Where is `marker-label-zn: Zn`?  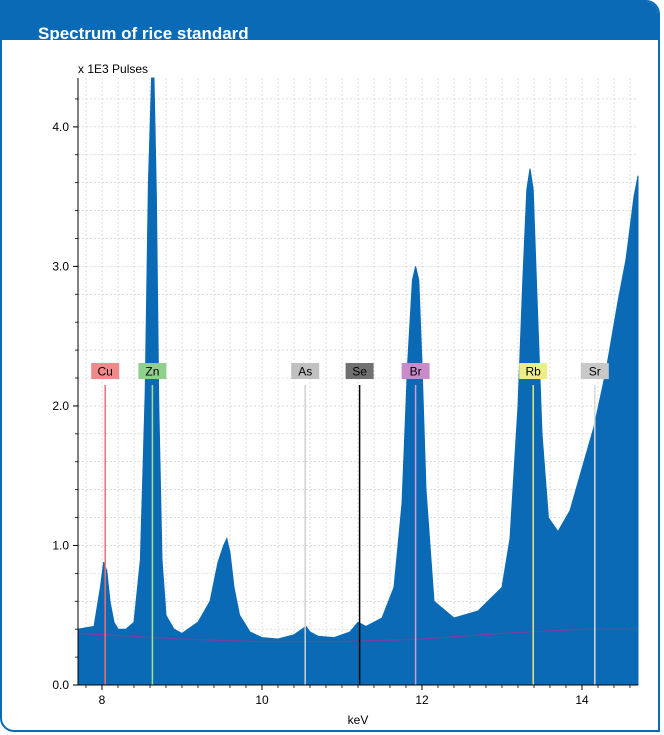 marker-label-zn: Zn is located at coordinates (152, 372).